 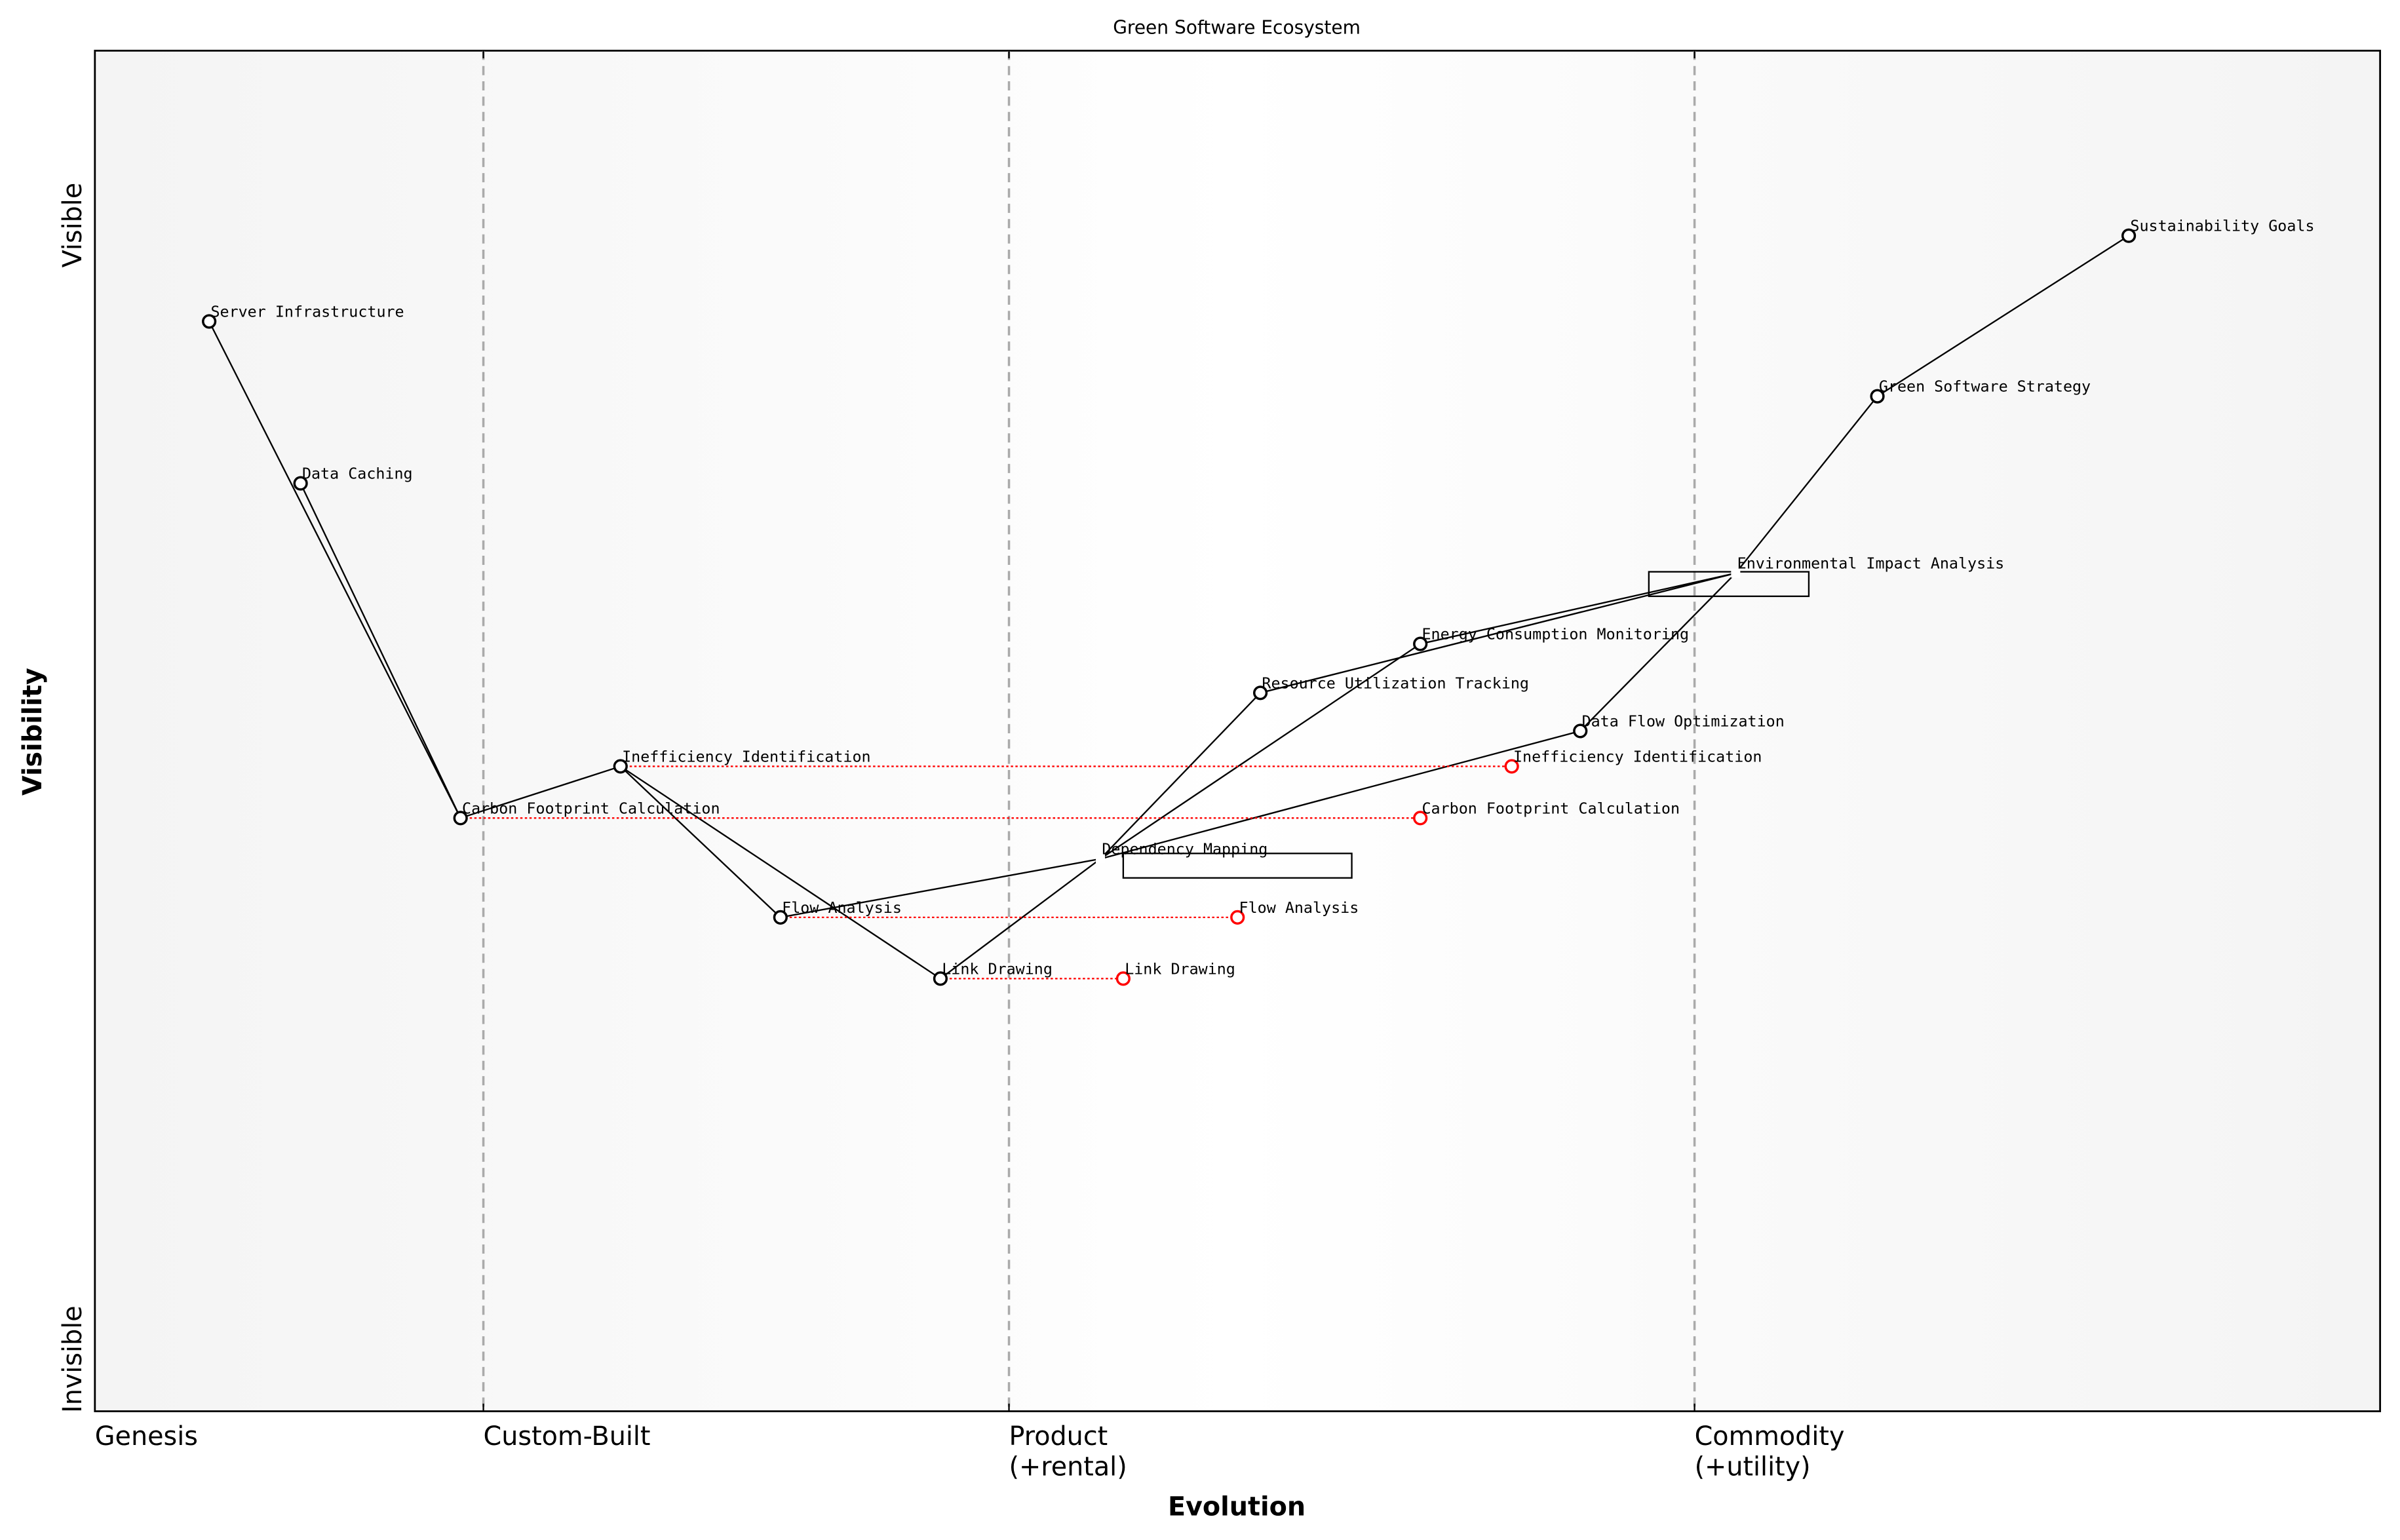 I want to click on evolve-label: Inefficiency Identification, so click(x=1637, y=756).